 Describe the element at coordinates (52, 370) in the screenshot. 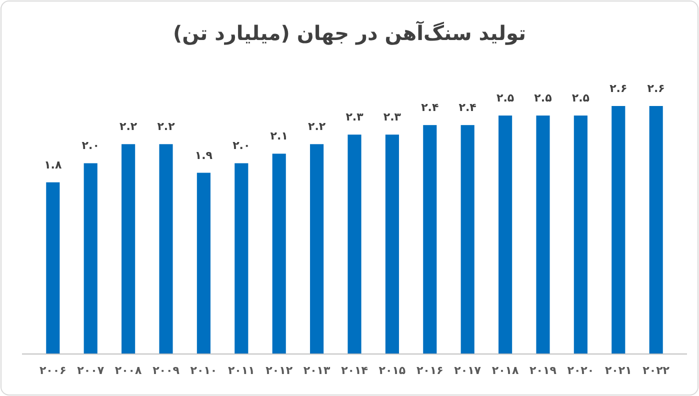

I see `x-tick-label: ۲۰۰۶` at that location.